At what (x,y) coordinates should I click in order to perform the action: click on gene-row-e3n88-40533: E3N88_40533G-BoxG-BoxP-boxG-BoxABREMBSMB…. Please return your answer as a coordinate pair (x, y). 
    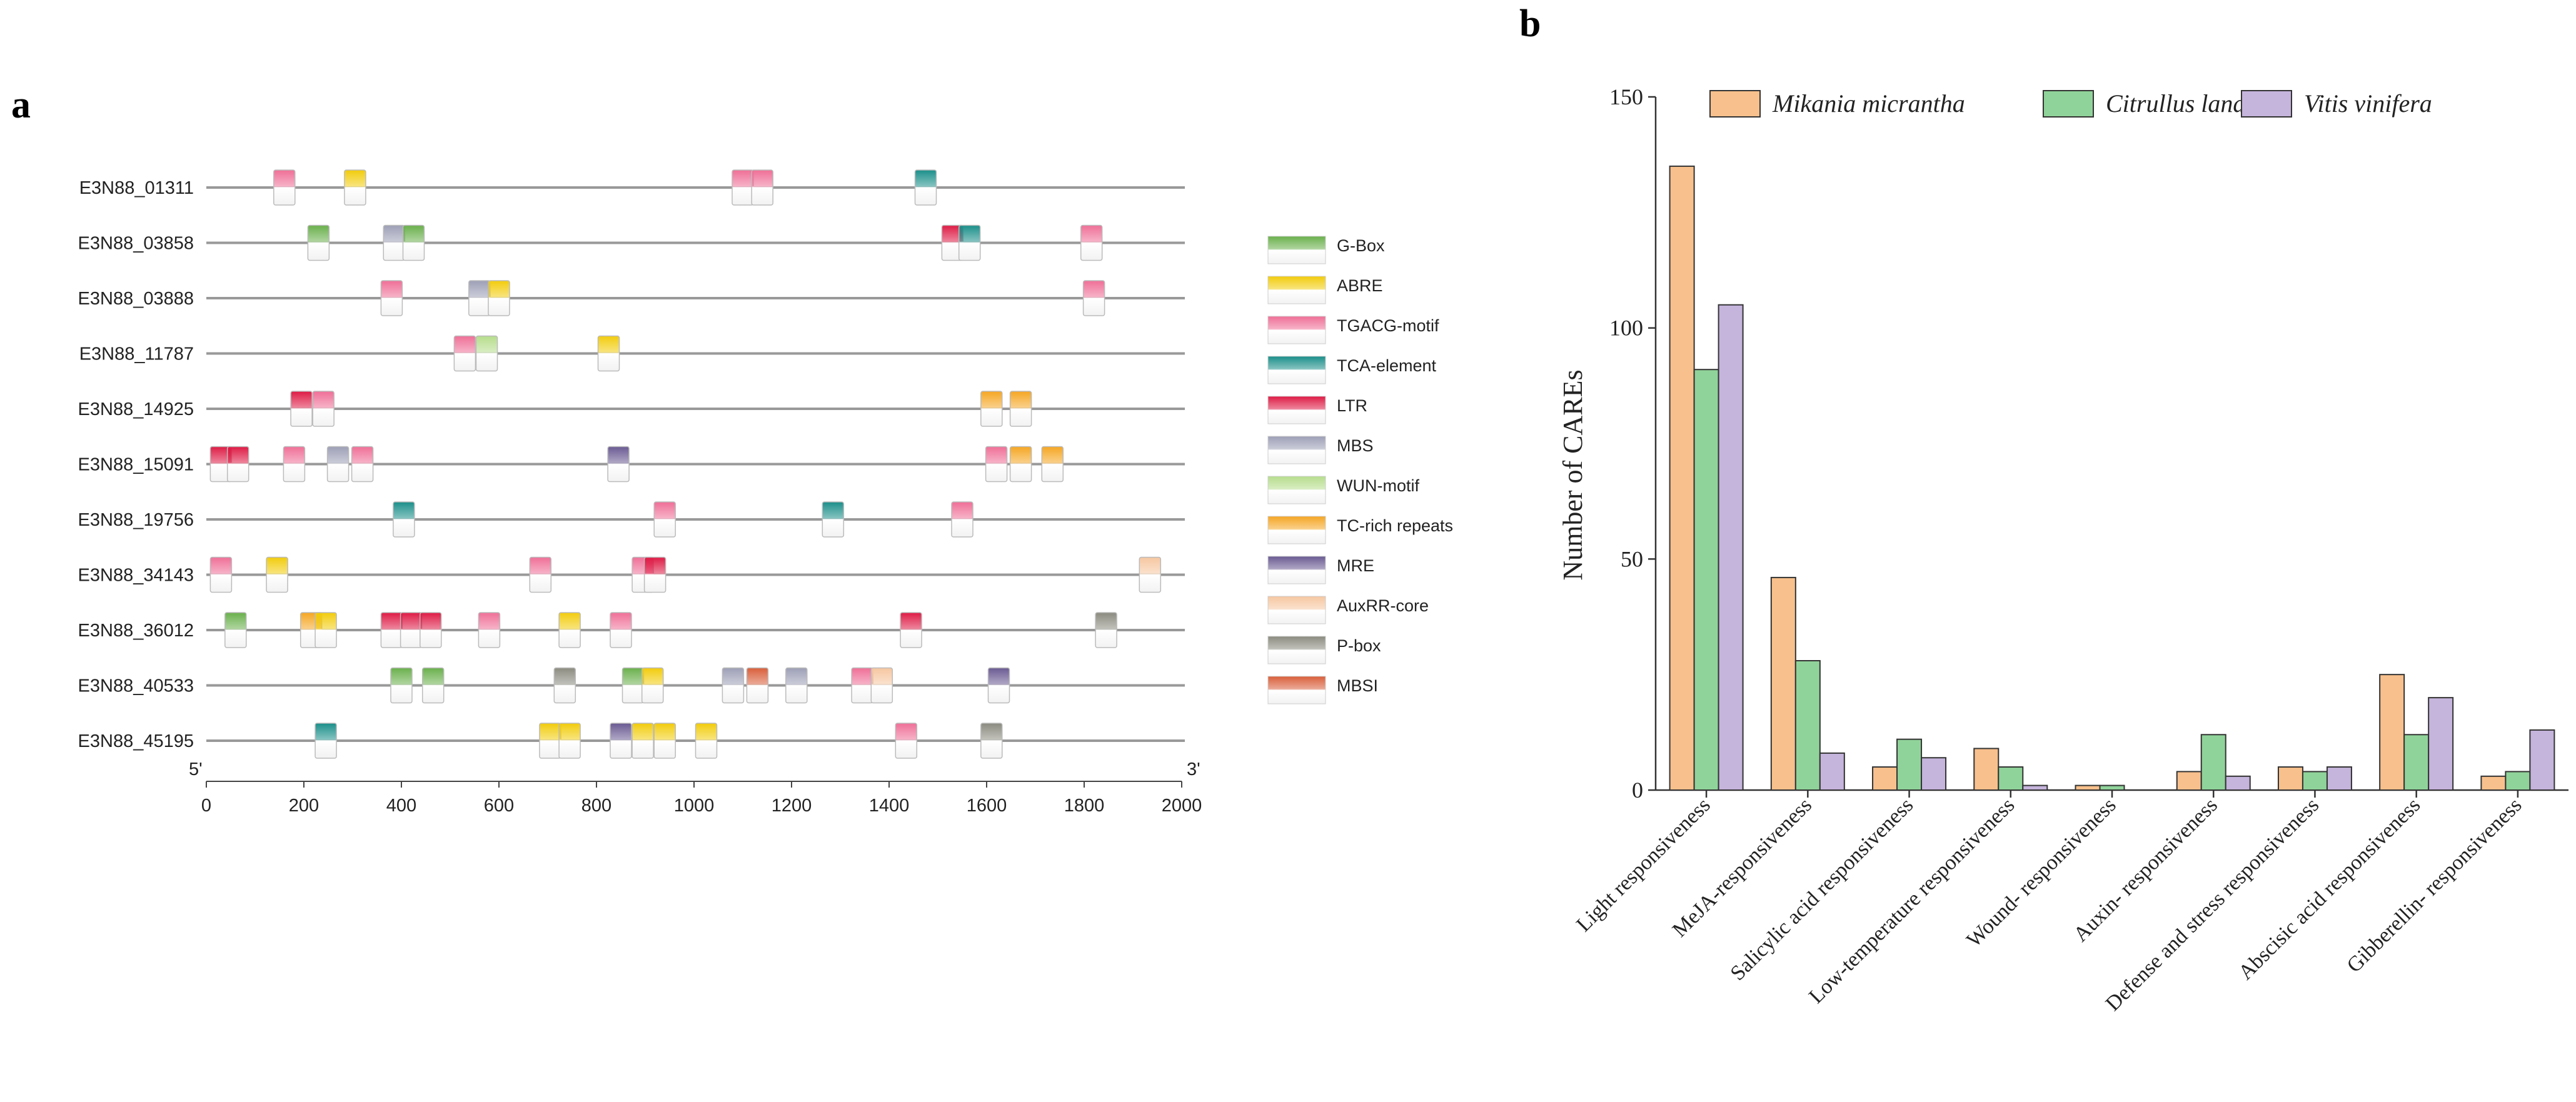
    Looking at the image, I should click on (631, 685).